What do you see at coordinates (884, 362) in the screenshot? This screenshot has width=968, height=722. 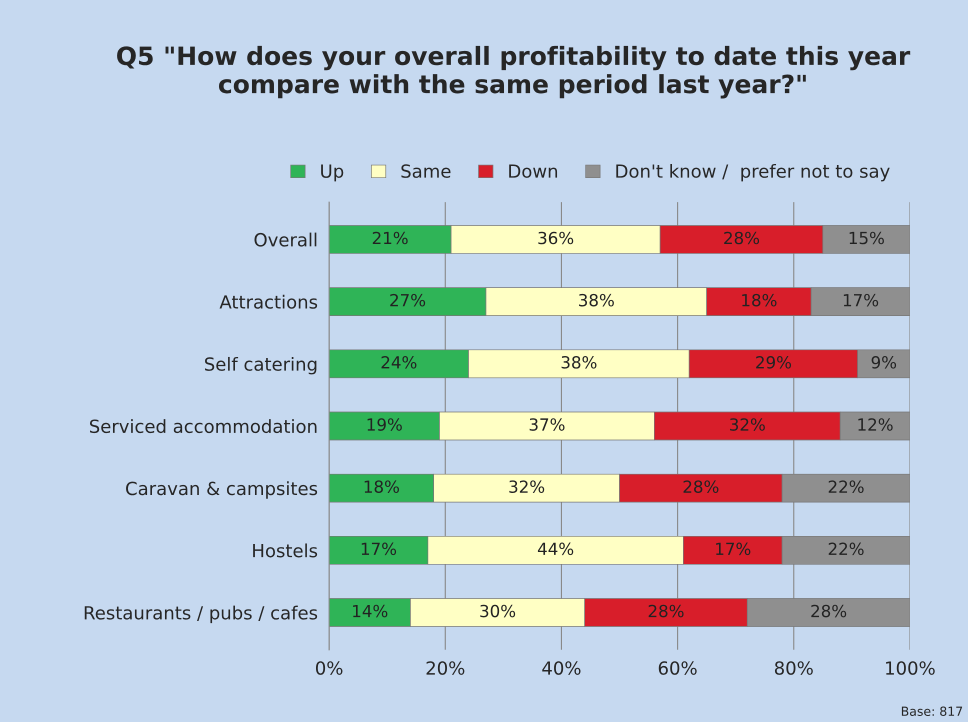 I see `data-label: 9%` at bounding box center [884, 362].